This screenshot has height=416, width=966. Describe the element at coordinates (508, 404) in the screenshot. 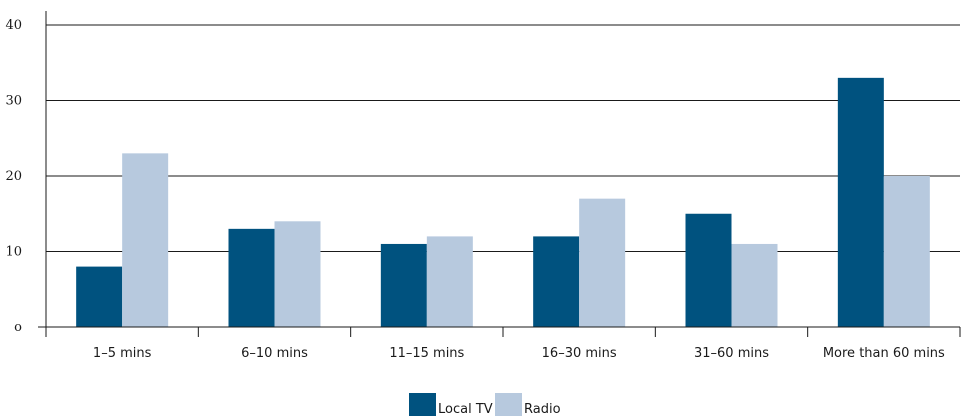

I see `legend-swatch-radio` at that location.